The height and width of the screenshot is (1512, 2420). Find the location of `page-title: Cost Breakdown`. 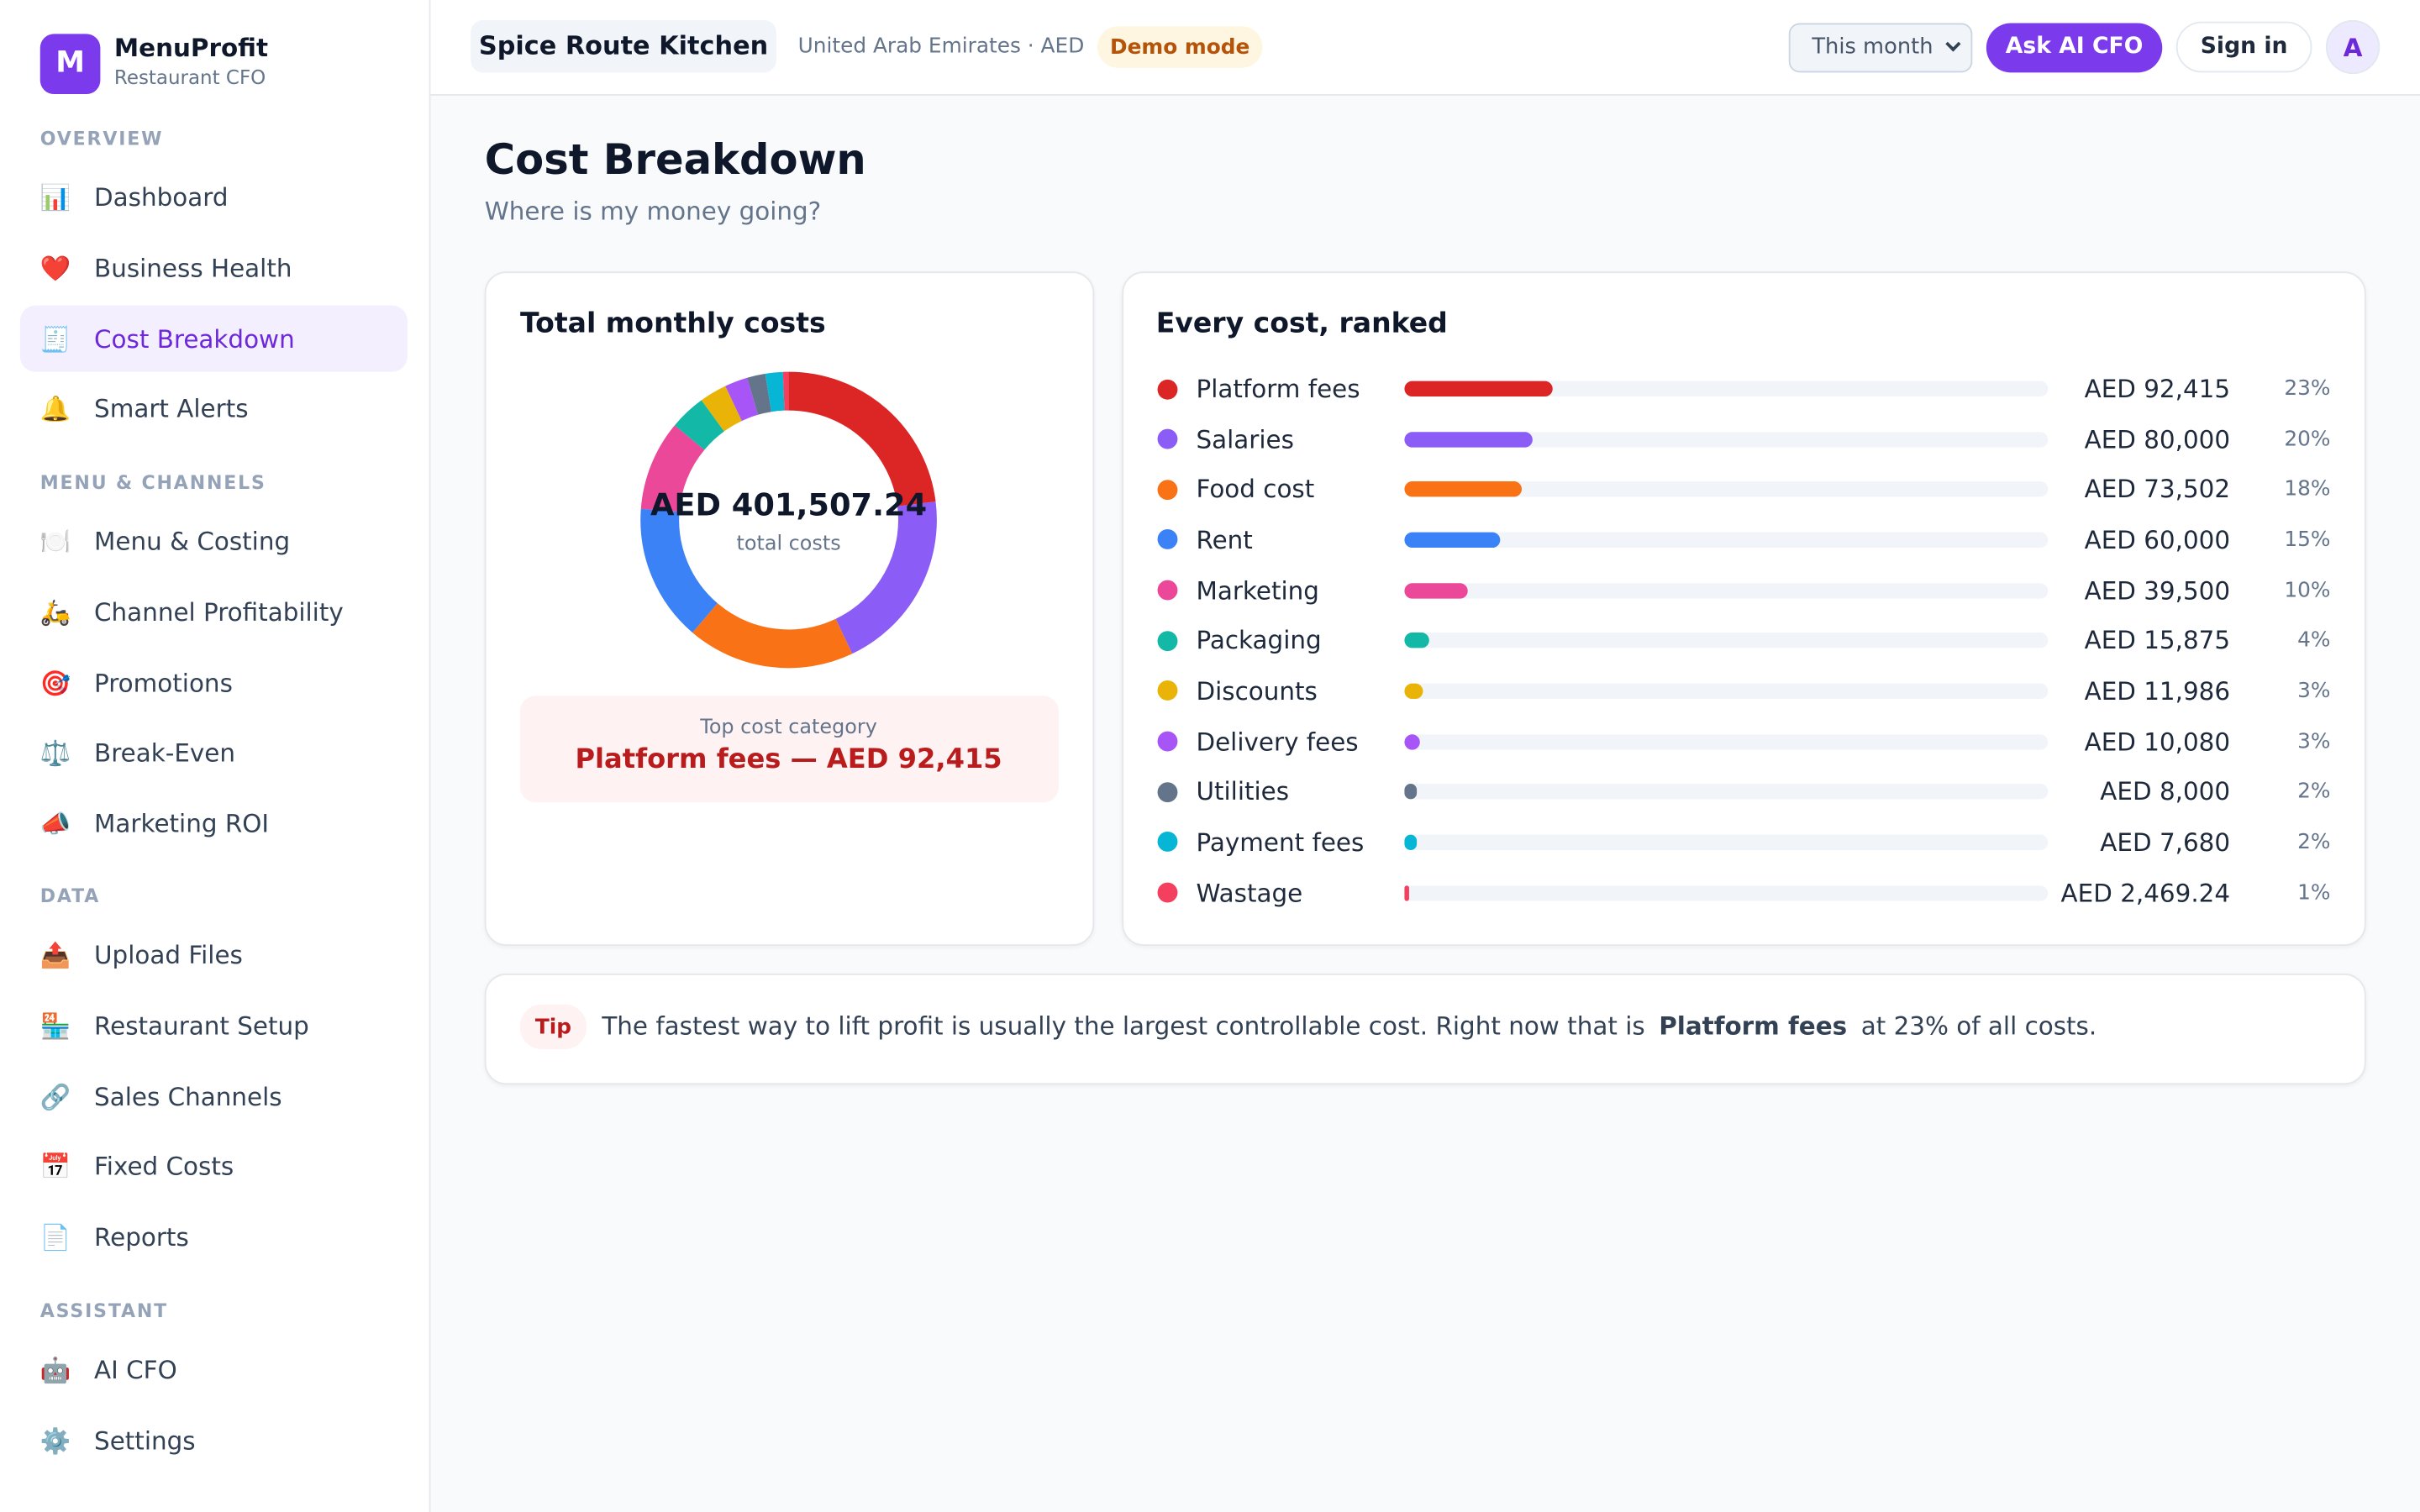

page-title: Cost Breakdown is located at coordinates (675, 161).